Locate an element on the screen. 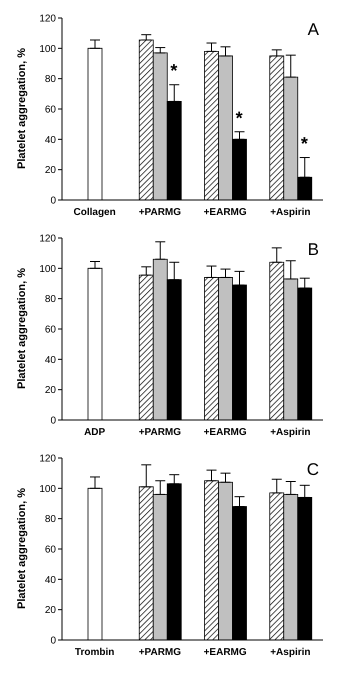 The image size is (339, 676). x-tick-label: Collagen is located at coordinates (95, 212).